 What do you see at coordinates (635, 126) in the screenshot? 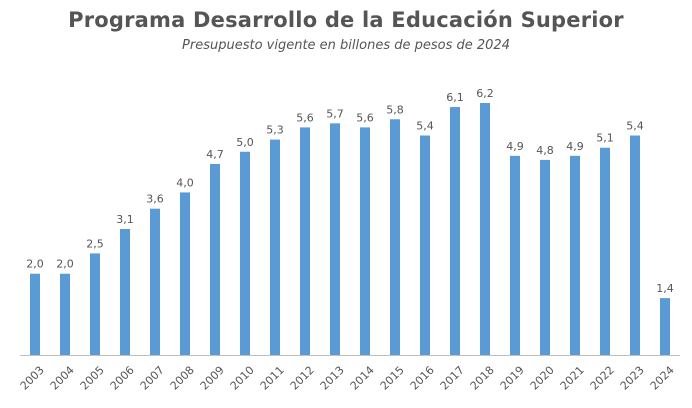
I see `value-label-2023: 5,4` at bounding box center [635, 126].